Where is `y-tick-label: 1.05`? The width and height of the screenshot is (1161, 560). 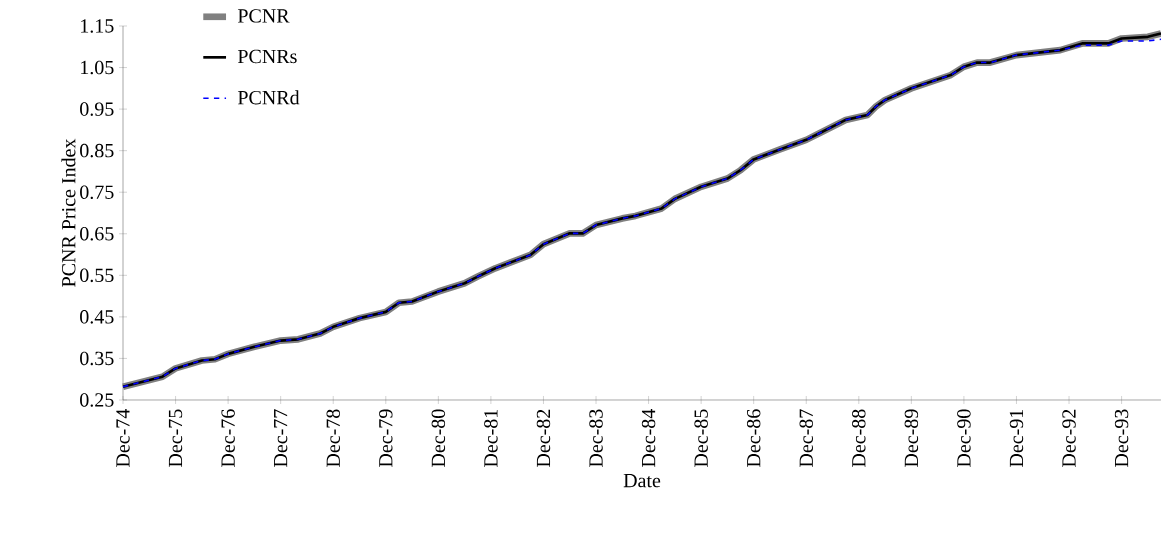
y-tick-label: 1.05 is located at coordinates (97, 67).